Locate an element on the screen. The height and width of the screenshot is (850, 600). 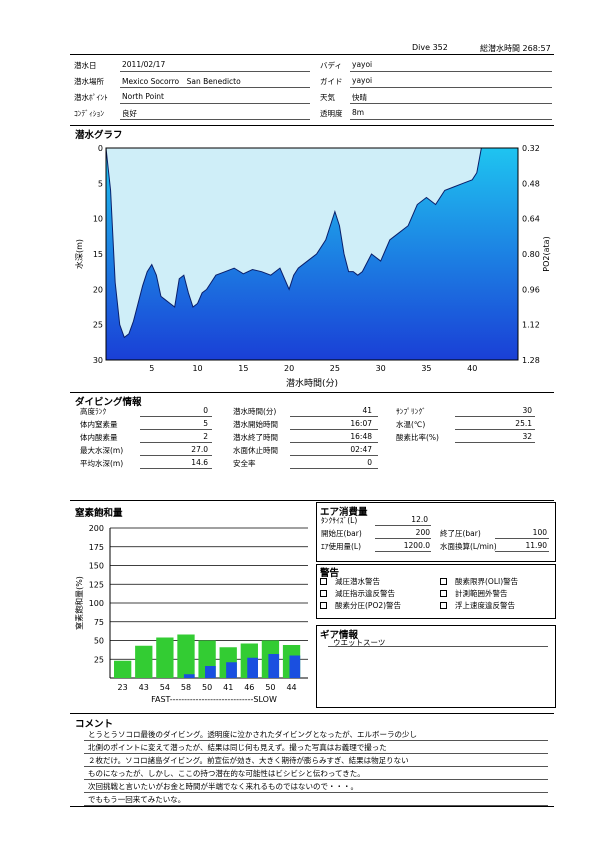
po2-tick-label: 0.48 is located at coordinates (531, 183).